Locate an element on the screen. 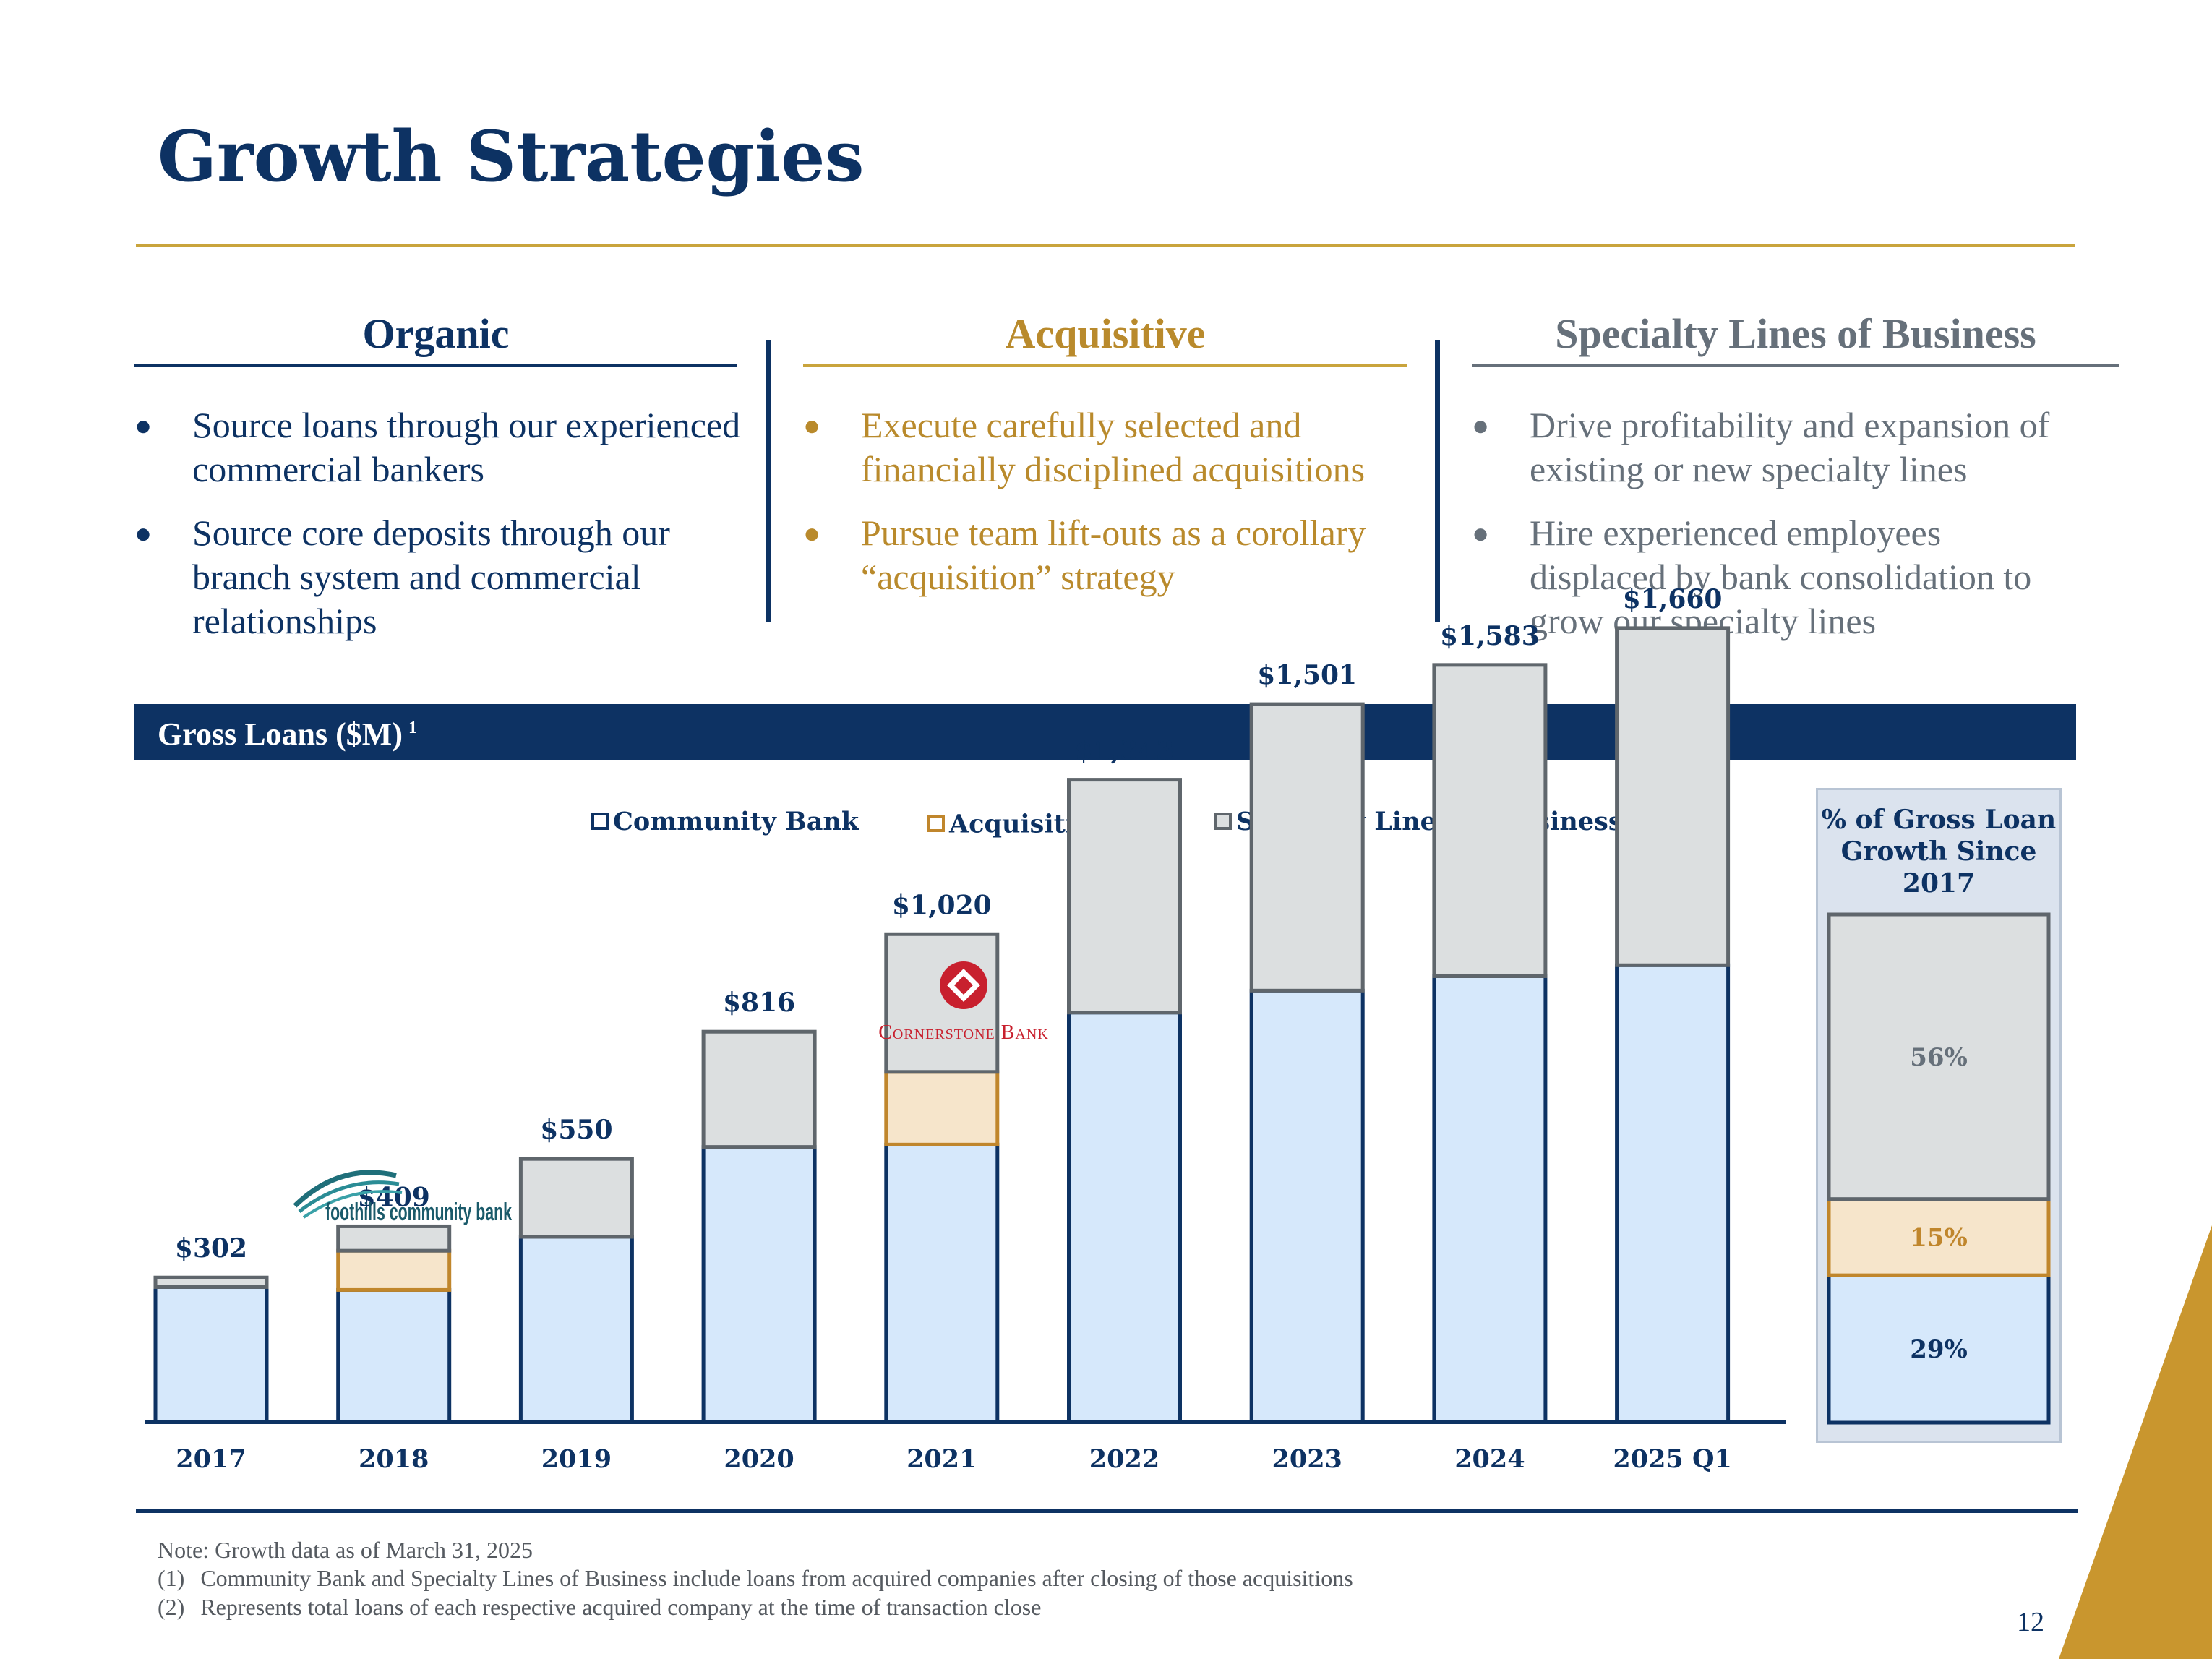 The image size is (2212, 1659). legend-swatch-community is located at coordinates (600, 821).